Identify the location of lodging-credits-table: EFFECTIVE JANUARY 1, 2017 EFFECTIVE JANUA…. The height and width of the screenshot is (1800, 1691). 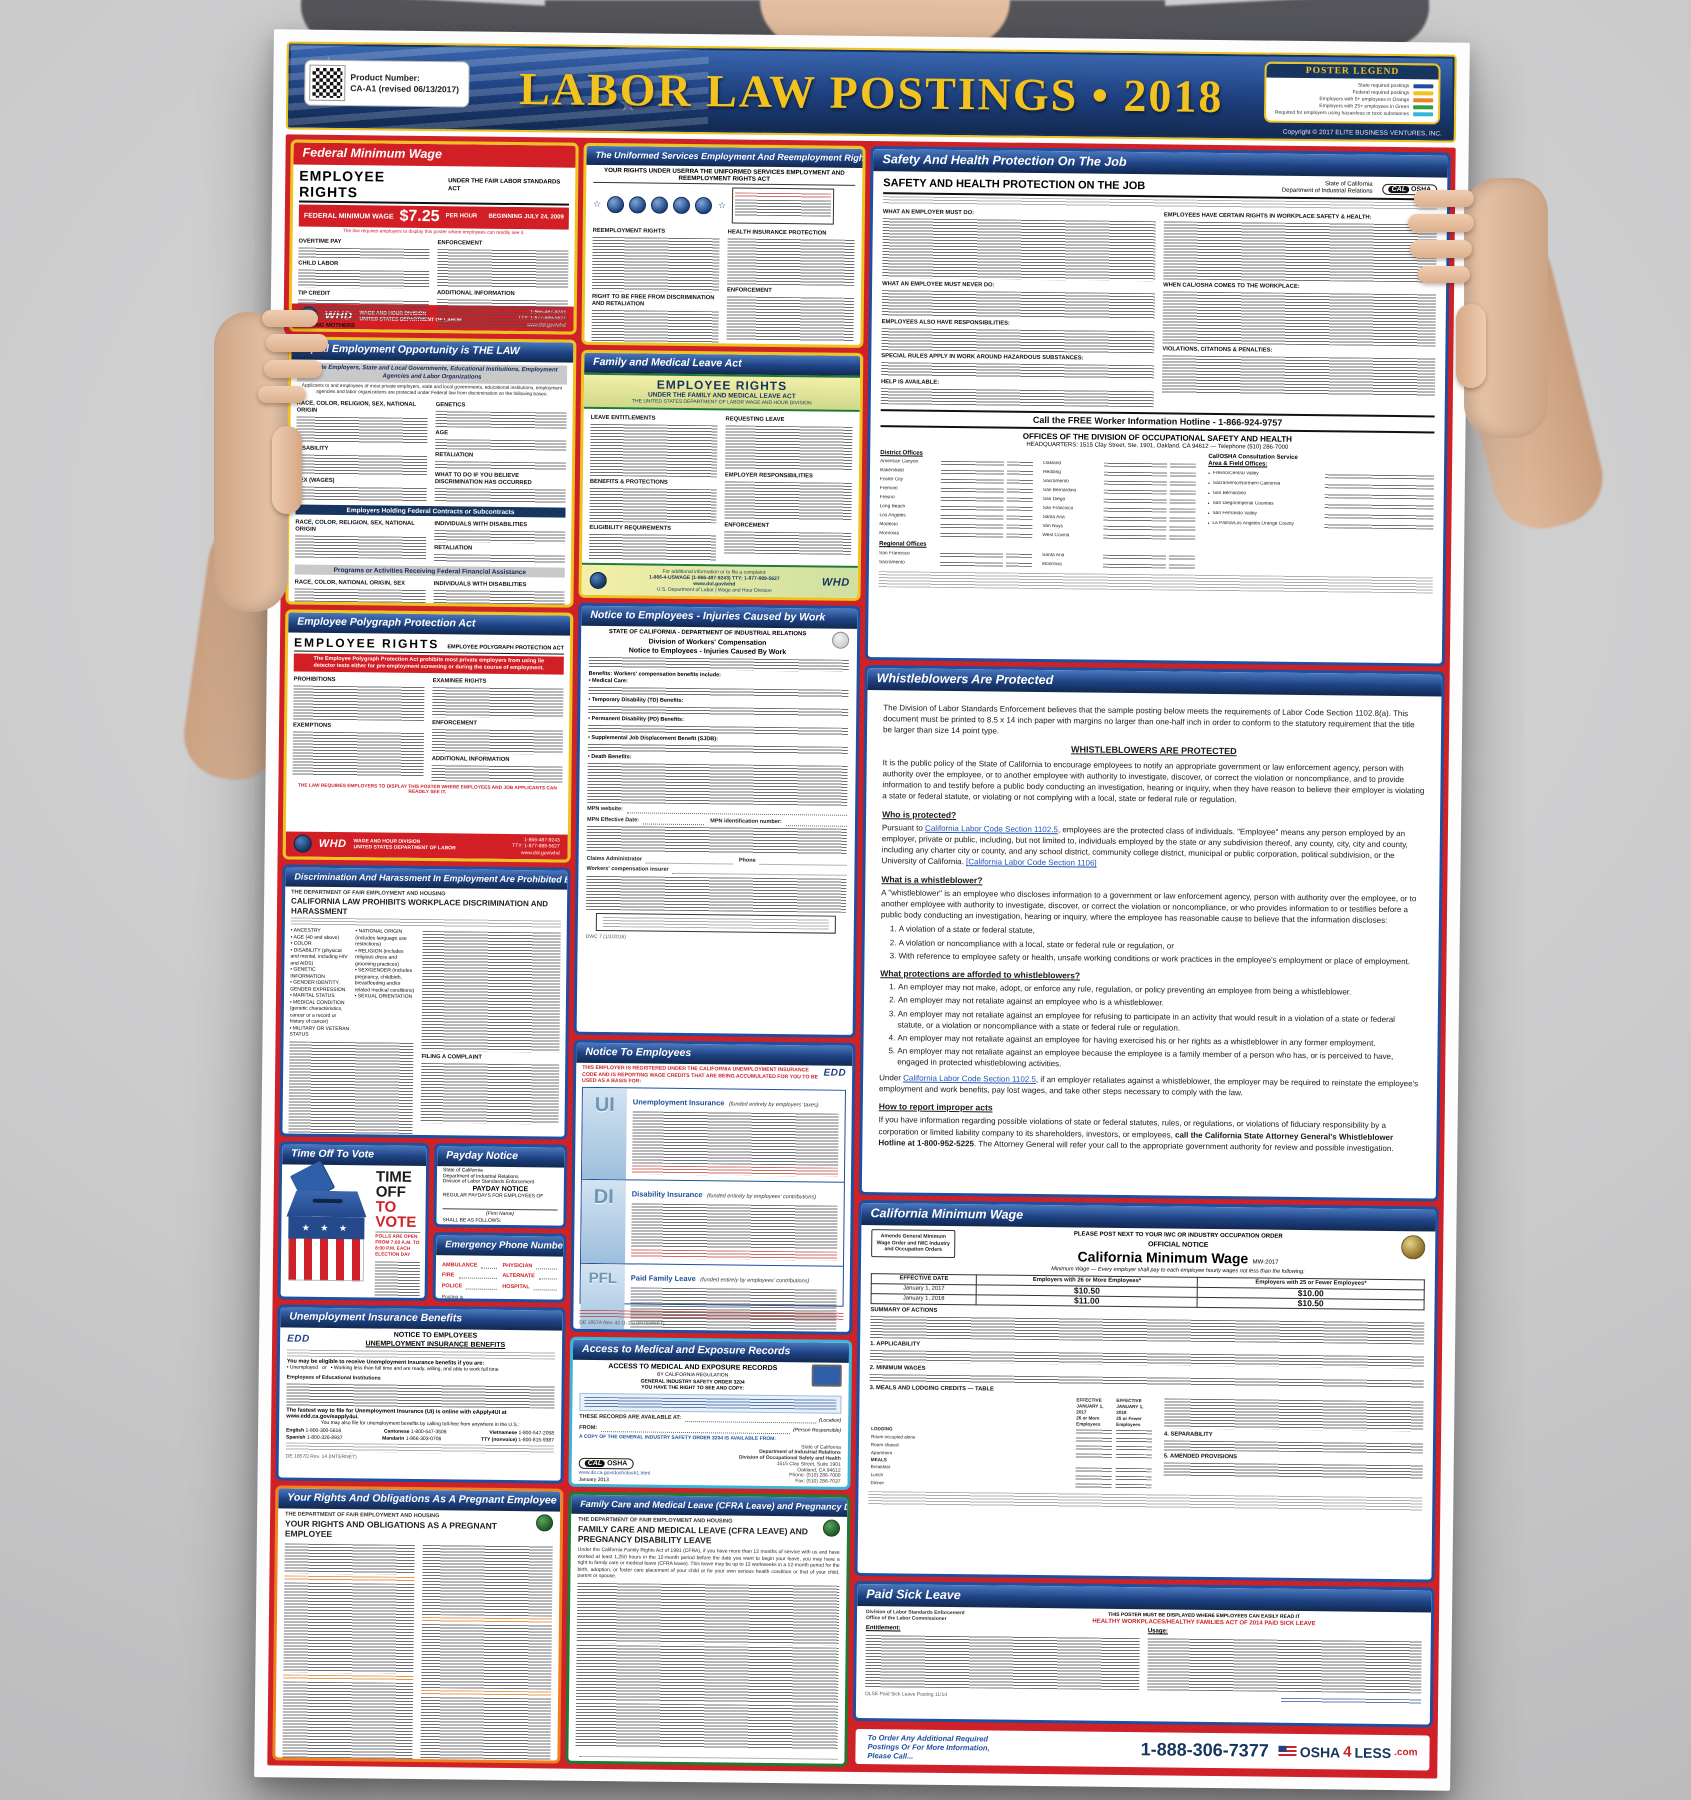
(1011, 1442).